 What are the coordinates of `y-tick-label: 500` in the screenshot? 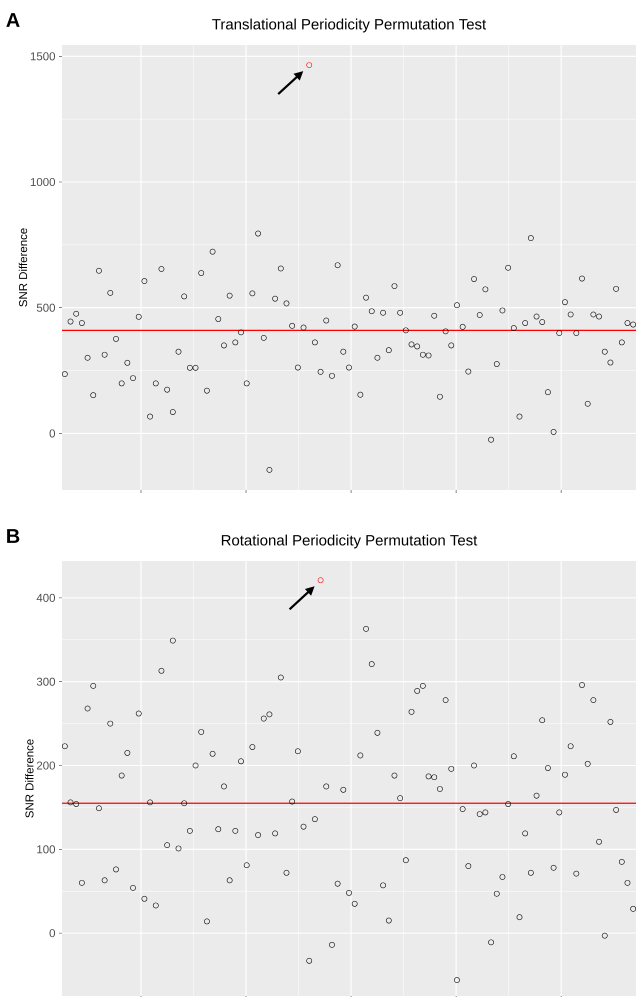 It's located at (46, 308).